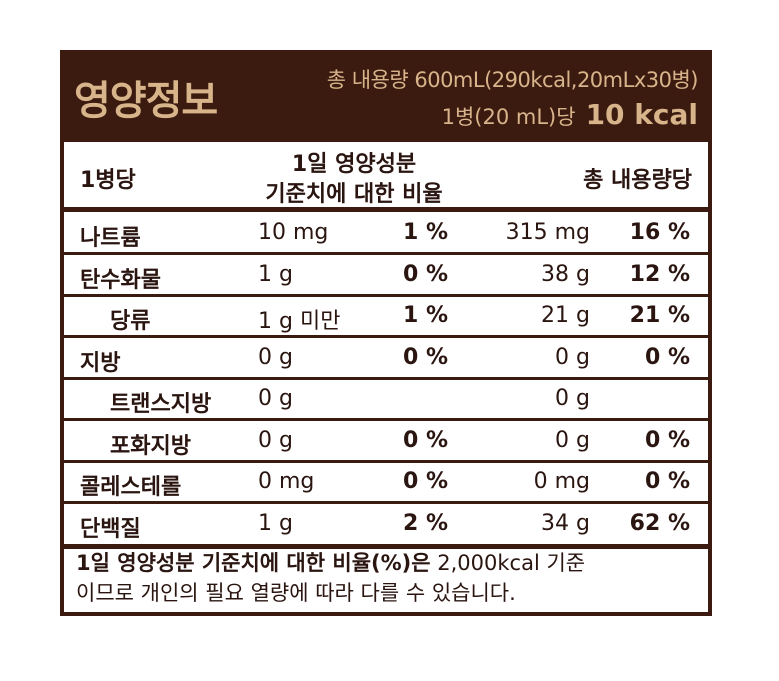  I want to click on nutrient: 당류, so click(130, 321).